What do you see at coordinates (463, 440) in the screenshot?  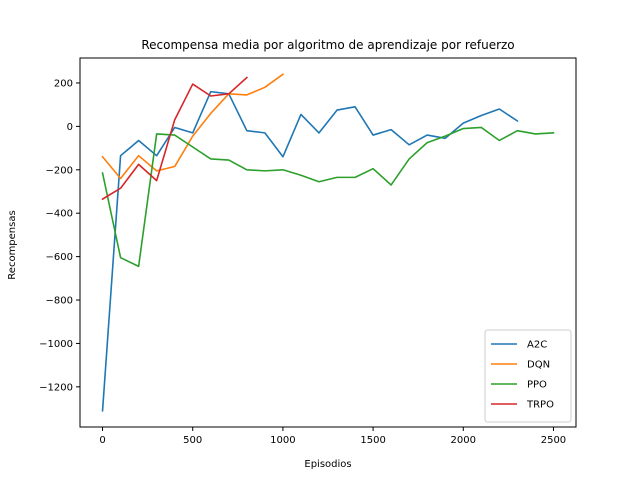 I see `x-tick-label: 2000` at bounding box center [463, 440].